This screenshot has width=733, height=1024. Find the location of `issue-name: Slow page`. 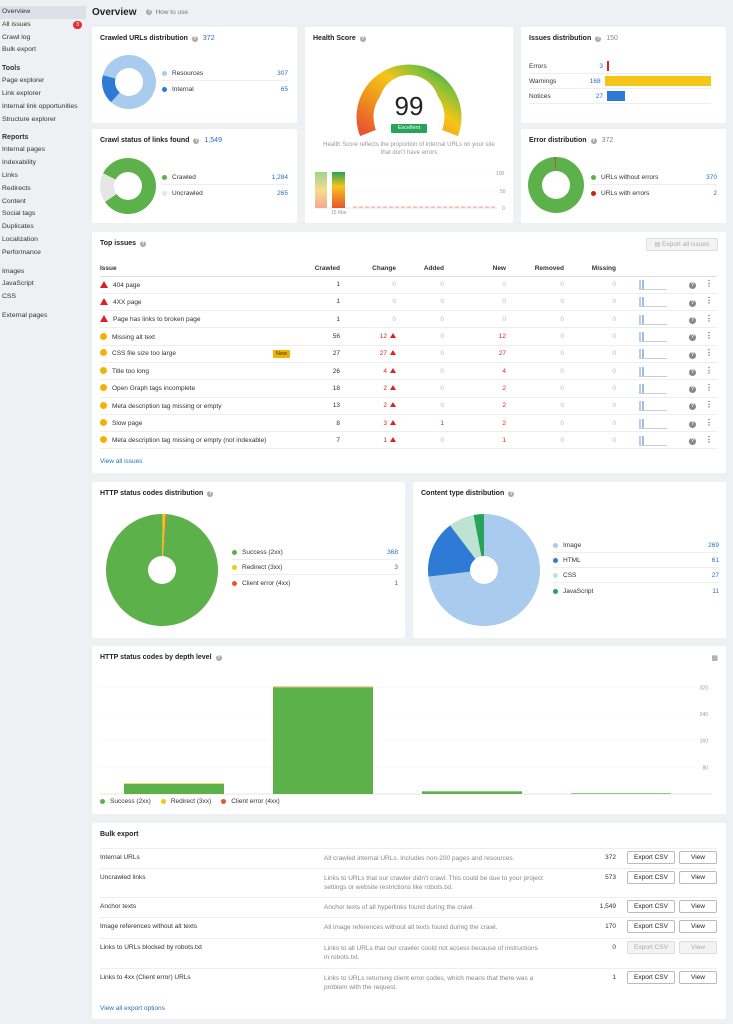

issue-name: Slow page is located at coordinates (127, 424).